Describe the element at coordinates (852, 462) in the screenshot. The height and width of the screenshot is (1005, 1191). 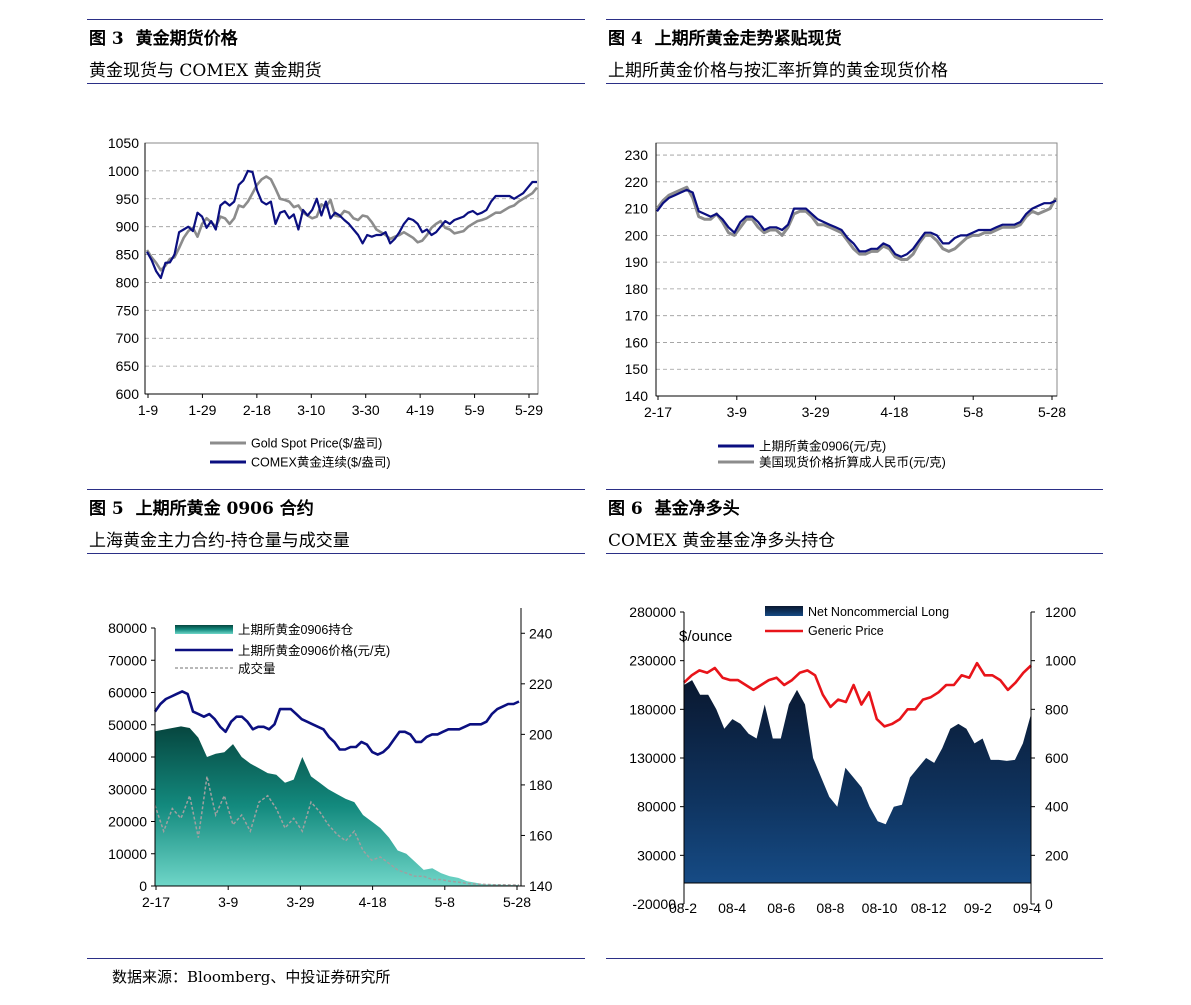
I see `chart2-legend-label: 美国现货价格折算成人民币(元/克)` at that location.